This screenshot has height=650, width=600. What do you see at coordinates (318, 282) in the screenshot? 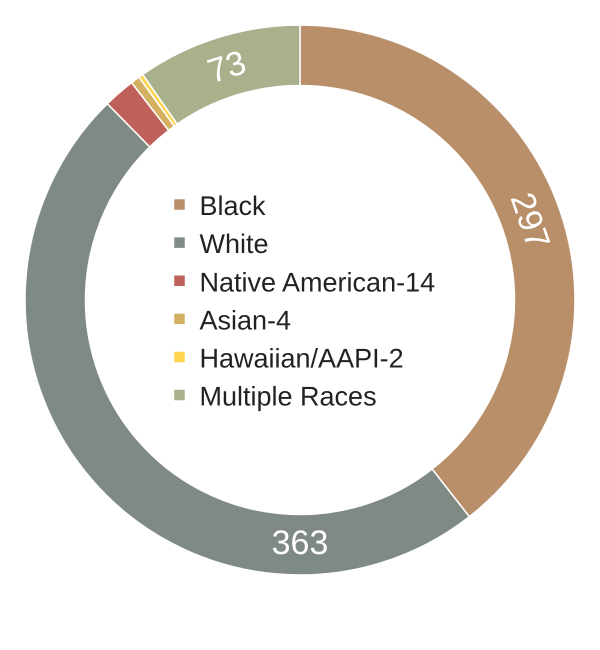
I see `legend-label: Native American-14` at bounding box center [318, 282].